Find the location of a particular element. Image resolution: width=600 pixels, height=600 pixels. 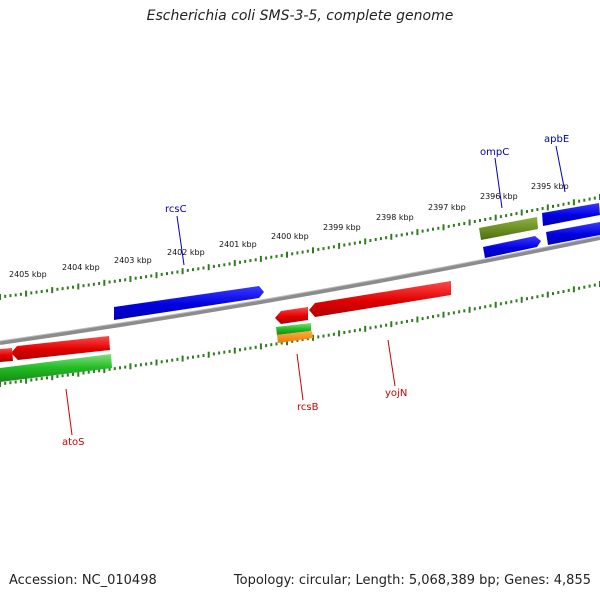

tick-label: 2402 kbp is located at coordinates (186, 252).